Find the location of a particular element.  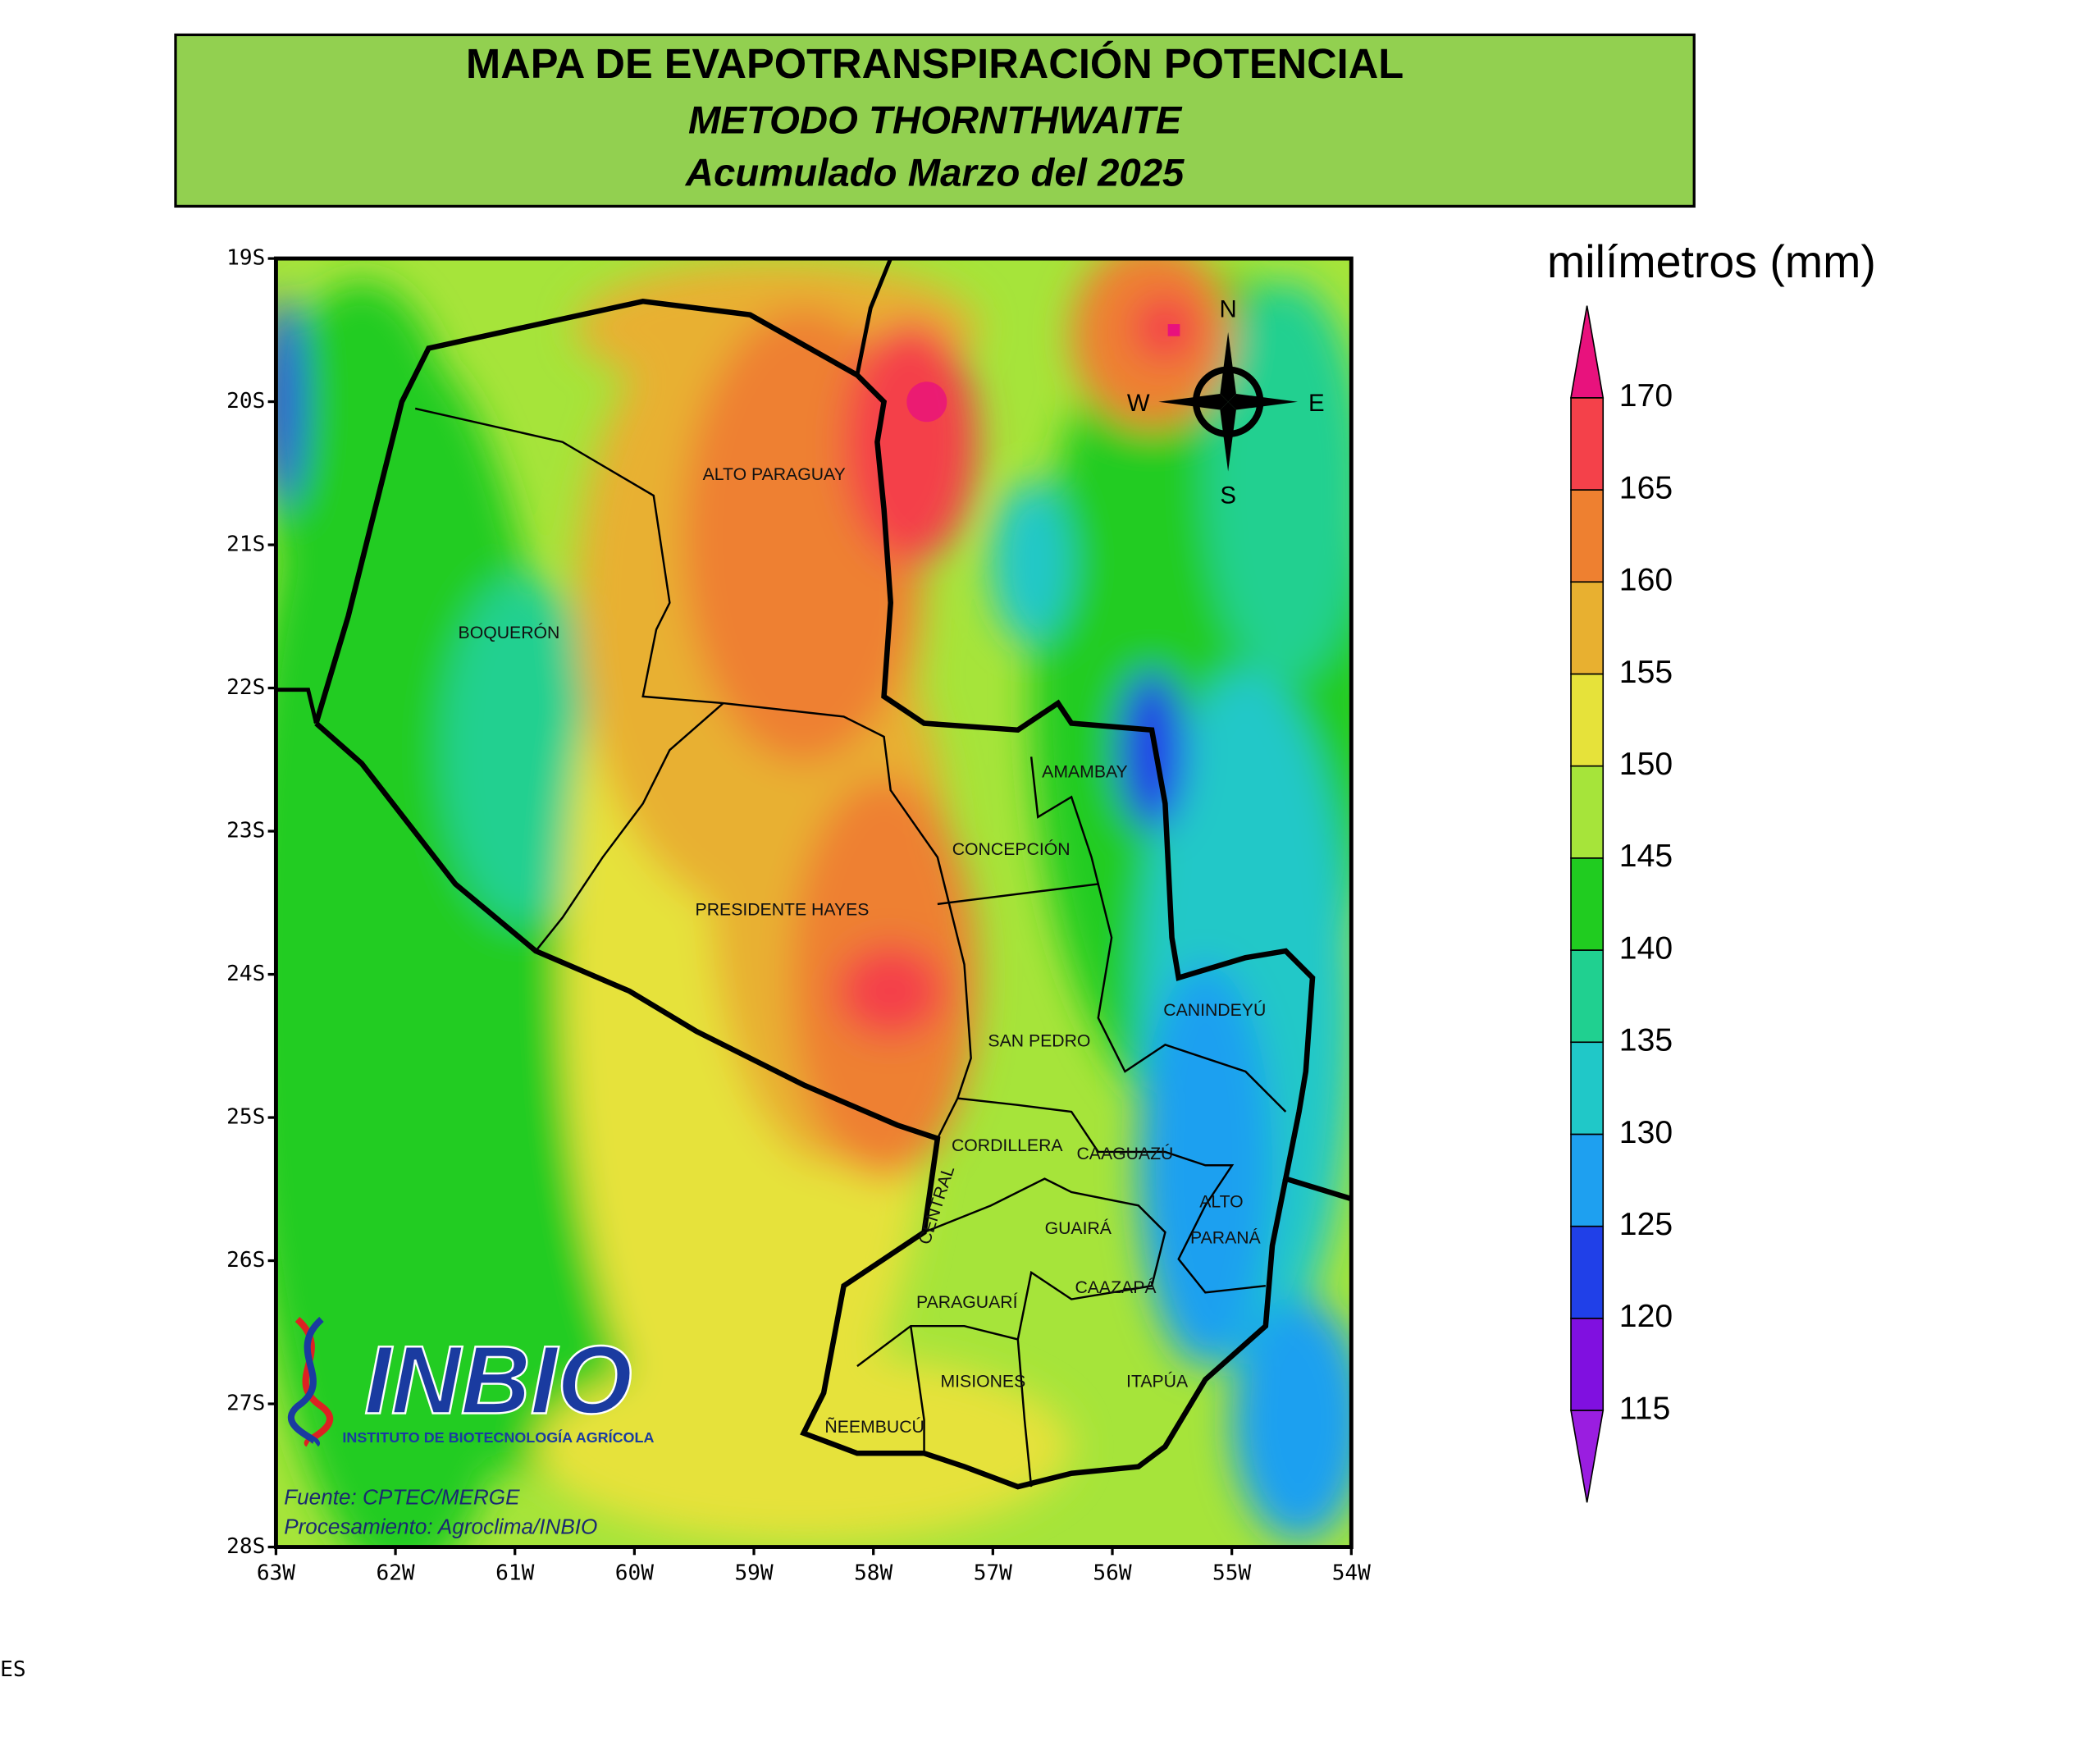

footer-fragment: ES is located at coordinates (12, 1669).